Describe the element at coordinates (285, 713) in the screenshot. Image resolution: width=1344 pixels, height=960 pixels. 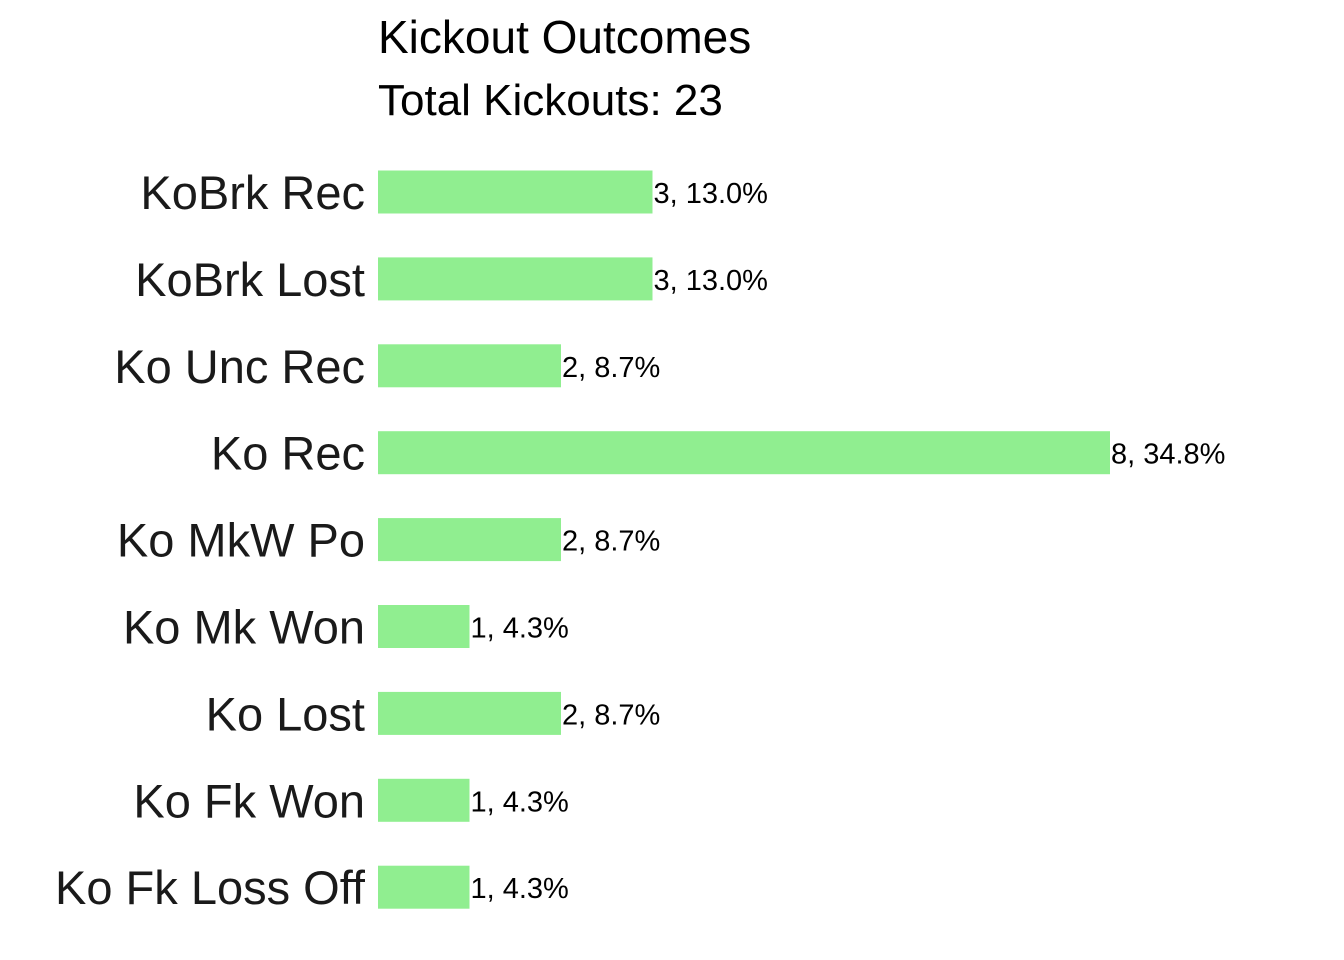
I see `category-label: Ko Lost` at that location.